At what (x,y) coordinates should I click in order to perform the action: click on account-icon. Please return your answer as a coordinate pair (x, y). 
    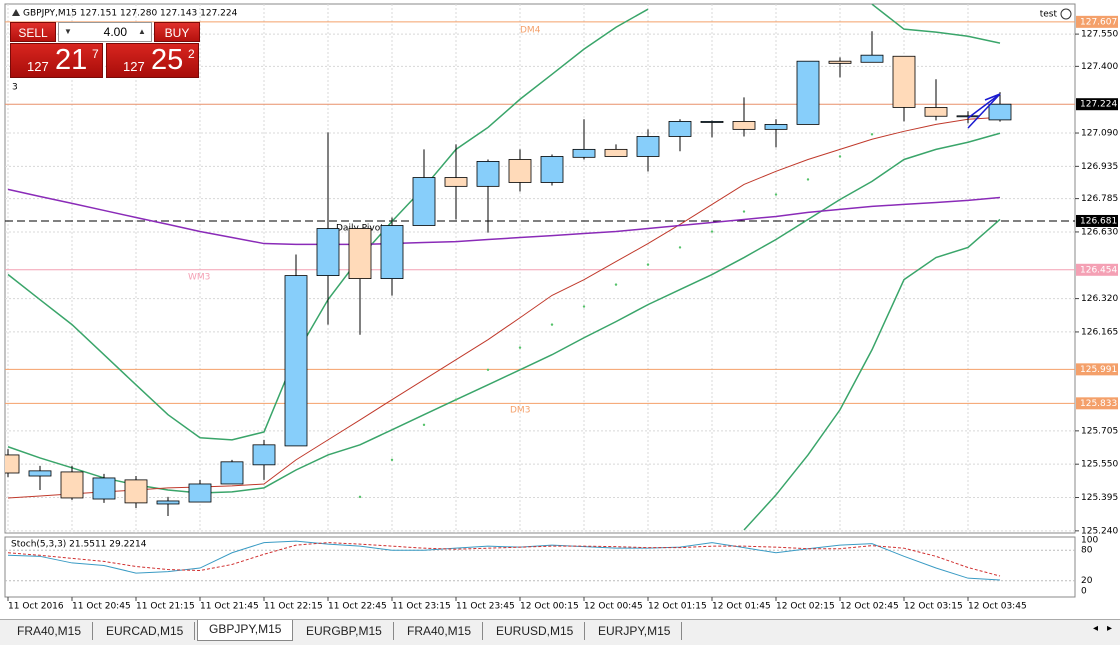
    Looking at the image, I should click on (1066, 14).